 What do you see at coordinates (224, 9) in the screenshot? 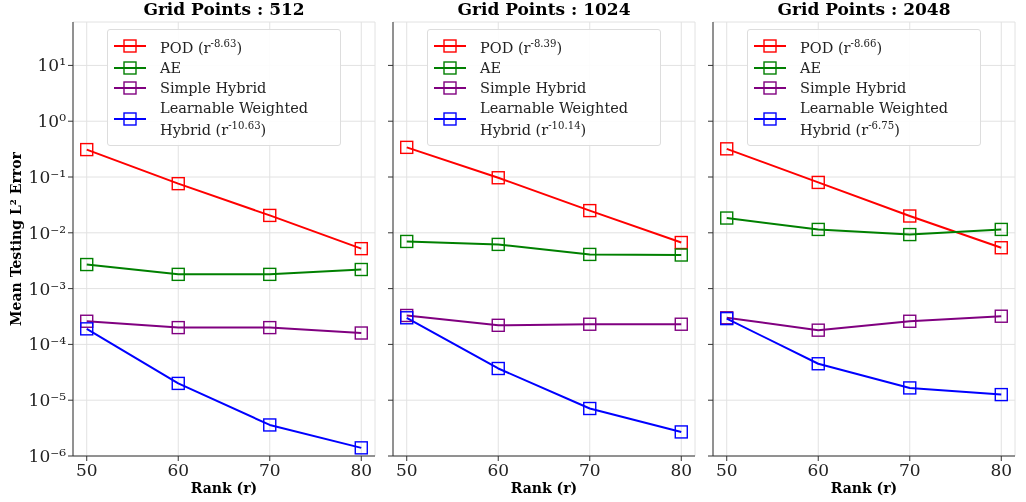
I see `chart-title: Grid Points : 512` at bounding box center [224, 9].